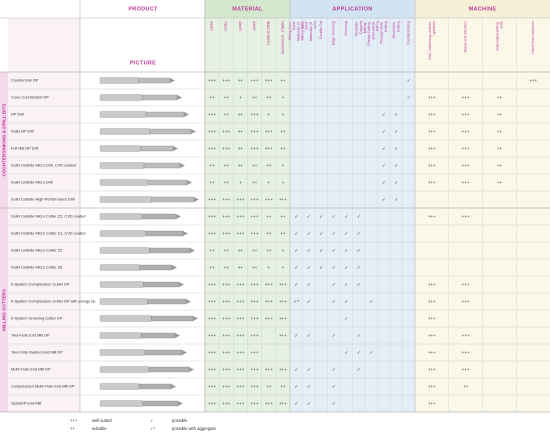  I want to click on product-name: Compression Multi-Flute End Mill DP, so click(43, 386).